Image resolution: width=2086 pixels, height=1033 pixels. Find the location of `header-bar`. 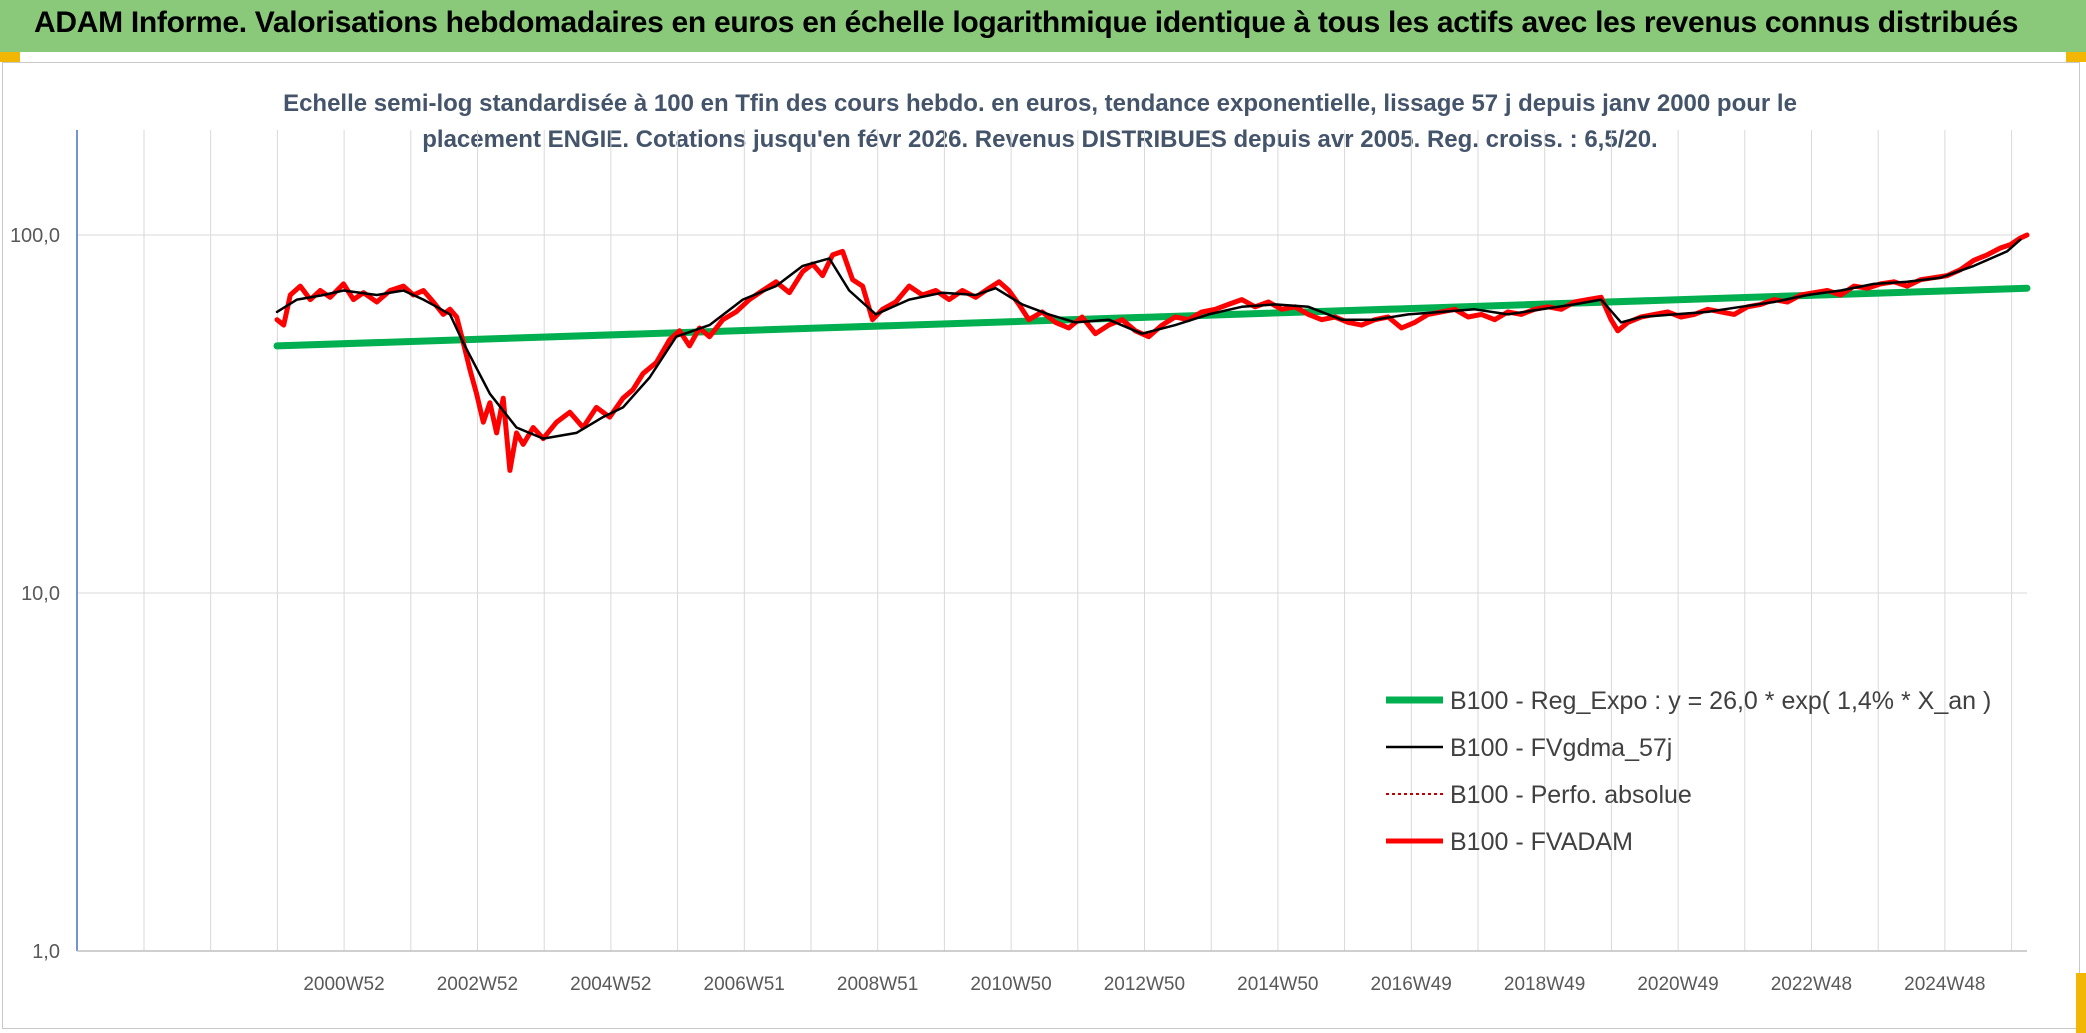

header-bar is located at coordinates (1043, 26).